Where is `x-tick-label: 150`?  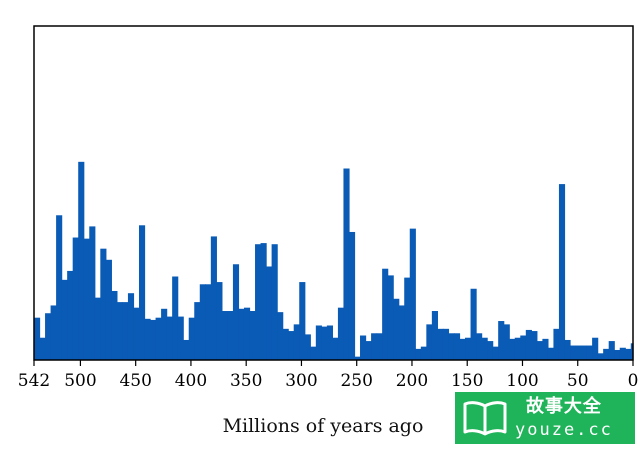 x-tick-label: 150 is located at coordinates (467, 381).